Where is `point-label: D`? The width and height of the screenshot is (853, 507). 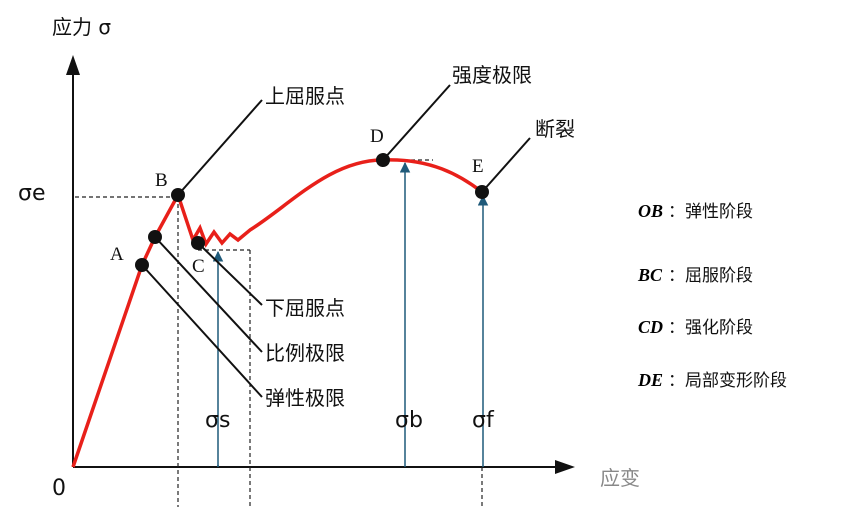 point-label: D is located at coordinates (377, 136).